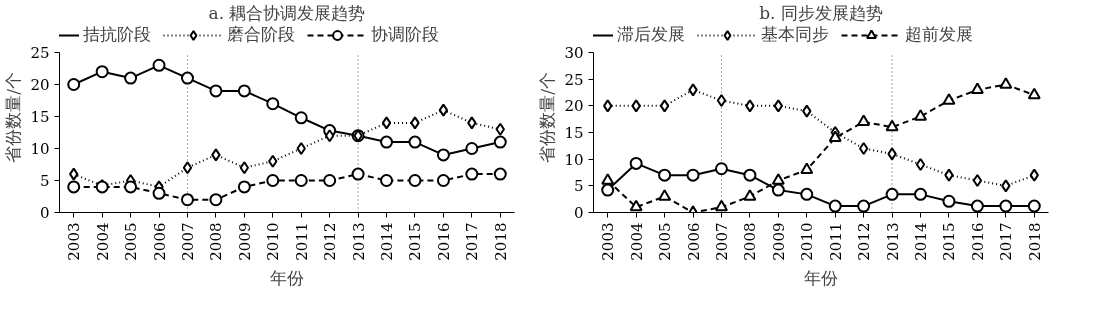  I want to click on y-tick-label: 30, so click(574, 53).